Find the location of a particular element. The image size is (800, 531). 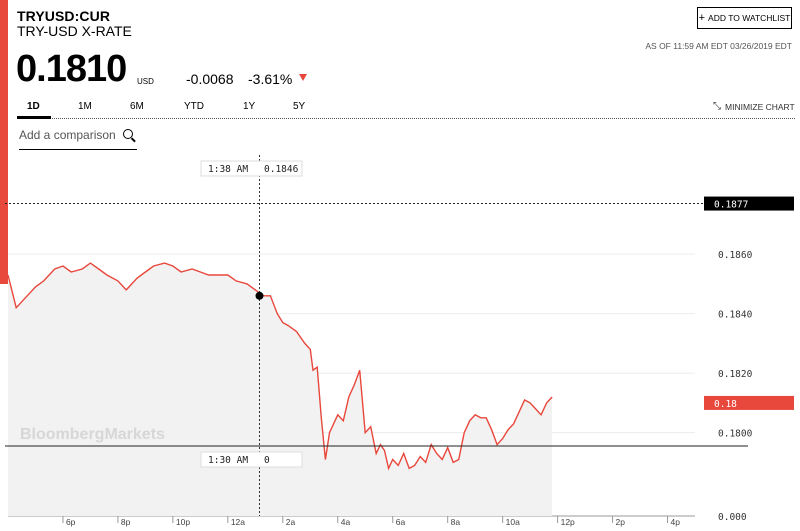

add-to-watchlist-button: + ADD TO WATCHLIST is located at coordinates (744, 18).